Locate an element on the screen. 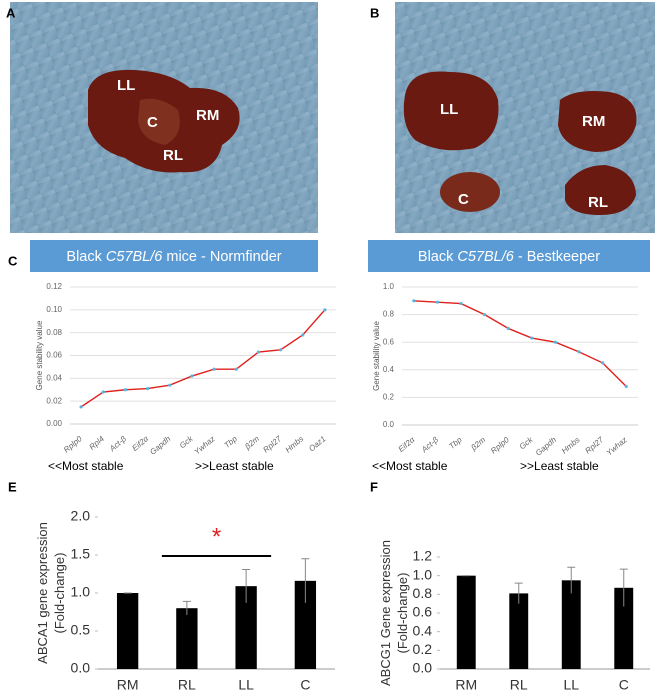 This screenshot has height=699, width=660. y-tick-label: 0.04 is located at coordinates (54, 377).